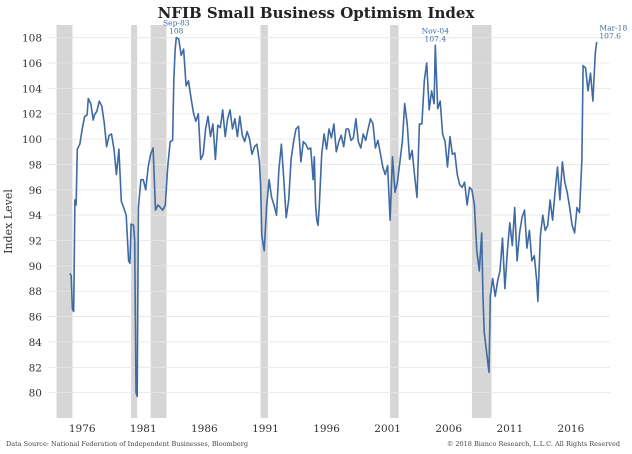  What do you see at coordinates (436, 30) in the screenshot?
I see `annotation-label: Nov-04` at bounding box center [436, 30].